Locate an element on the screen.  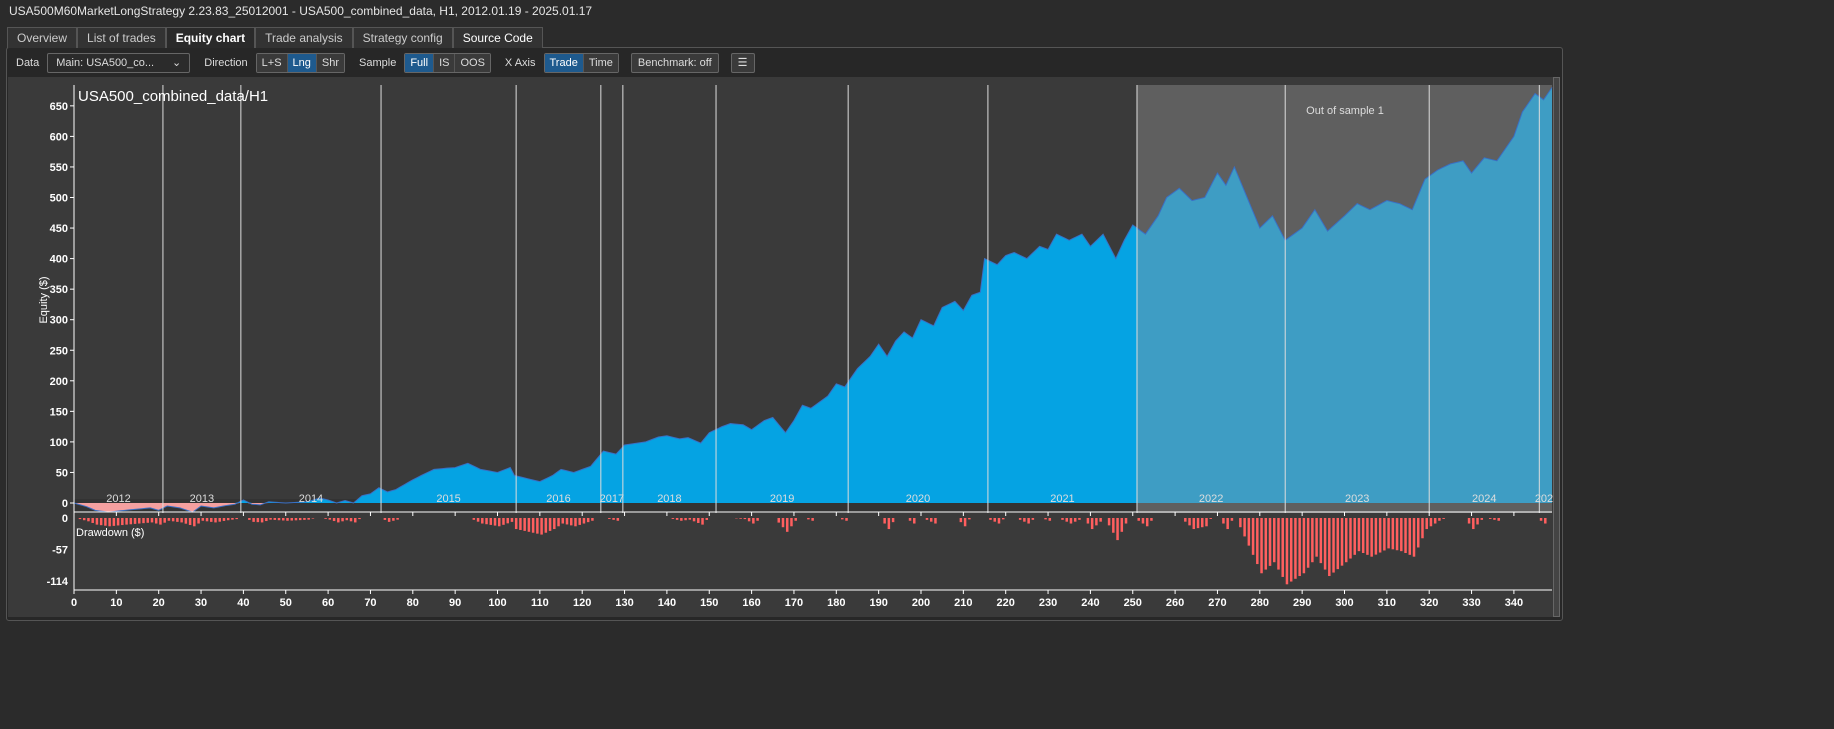
tab-source-code: Source Code is located at coordinates (497, 37).